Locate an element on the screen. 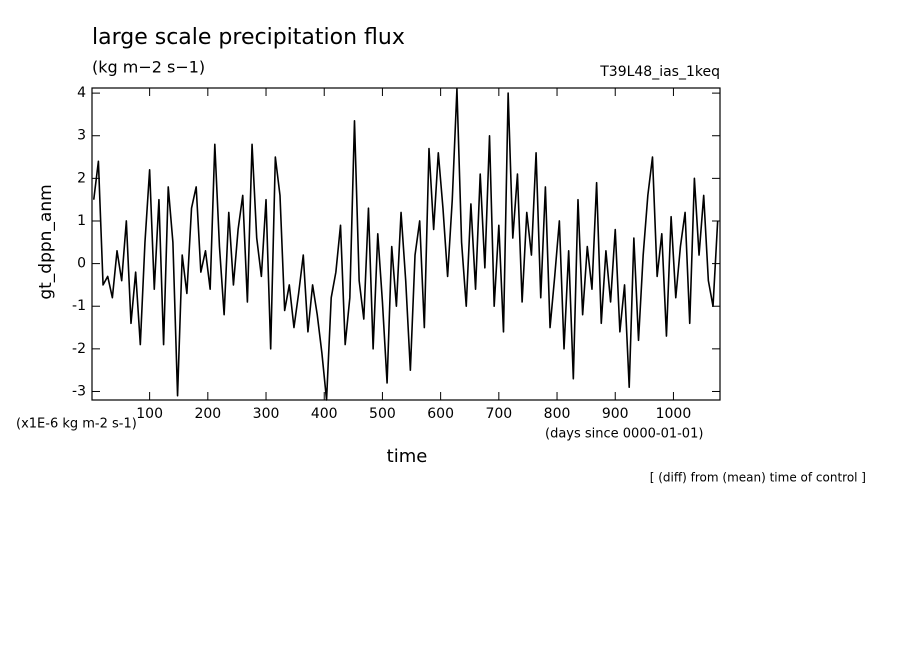 The width and height of the screenshot is (904, 654). y-tick-label: -1 is located at coordinates (79, 306).